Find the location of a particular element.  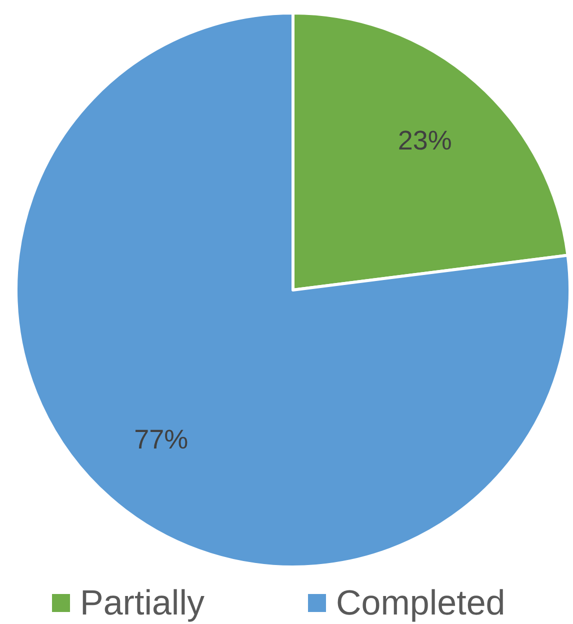

slice-label: Completed is located at coordinates (421, 603).